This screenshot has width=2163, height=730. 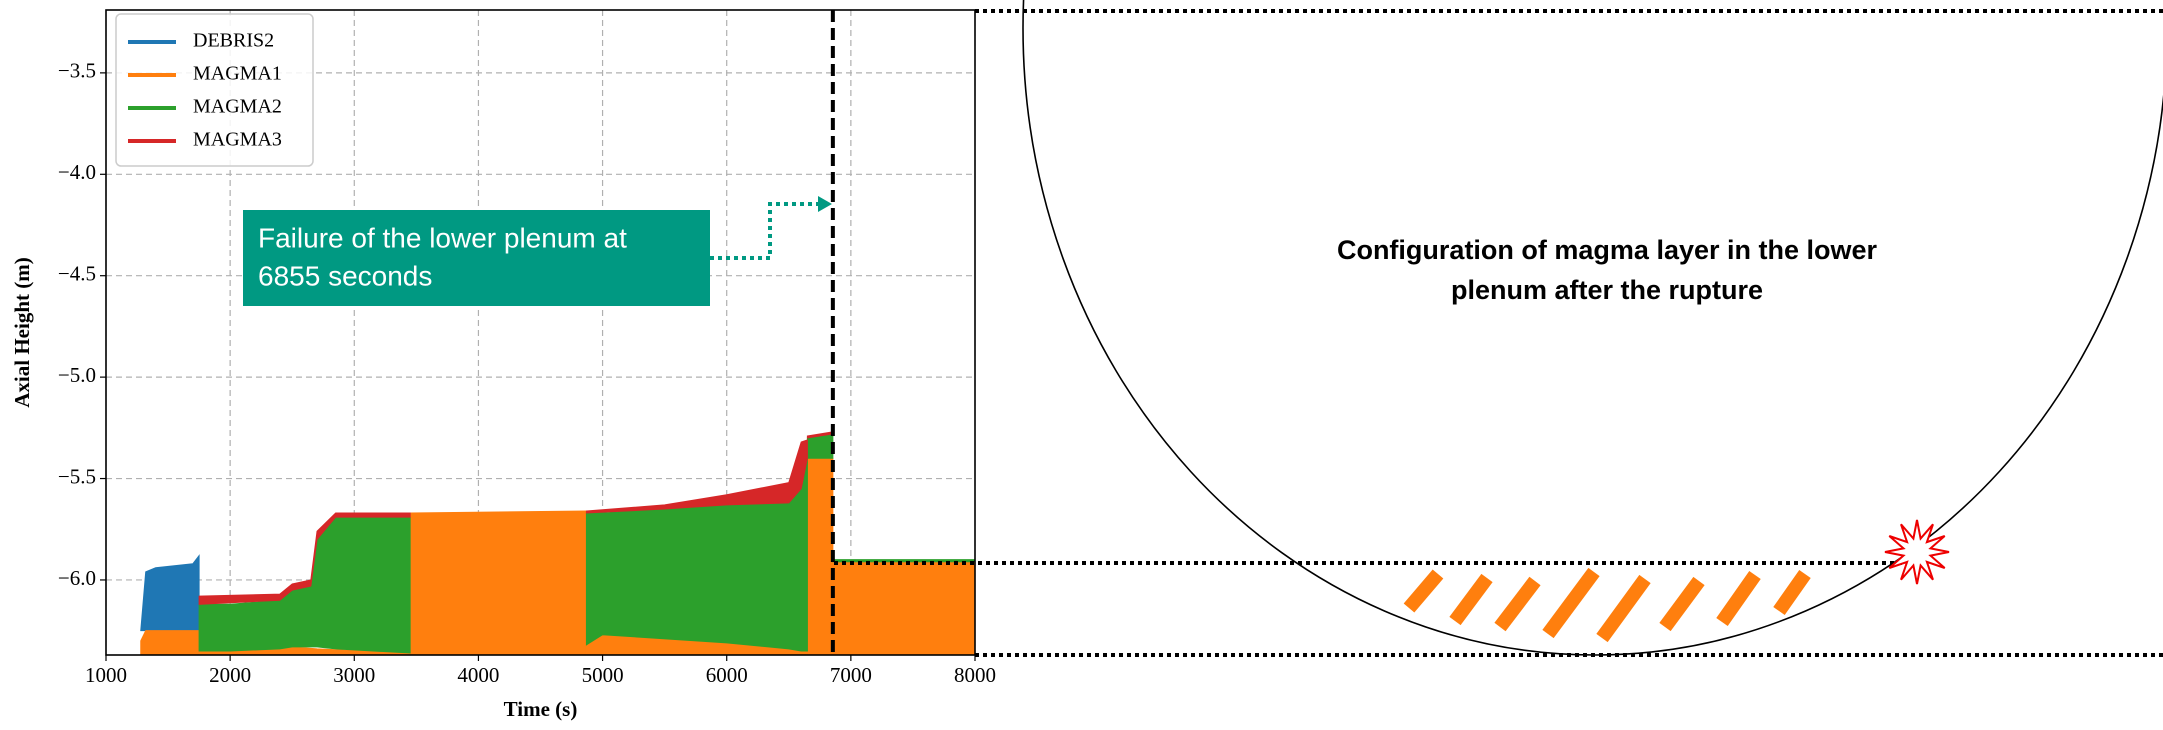 I want to click on y-tick-label: −6.0, so click(x=77, y=578).